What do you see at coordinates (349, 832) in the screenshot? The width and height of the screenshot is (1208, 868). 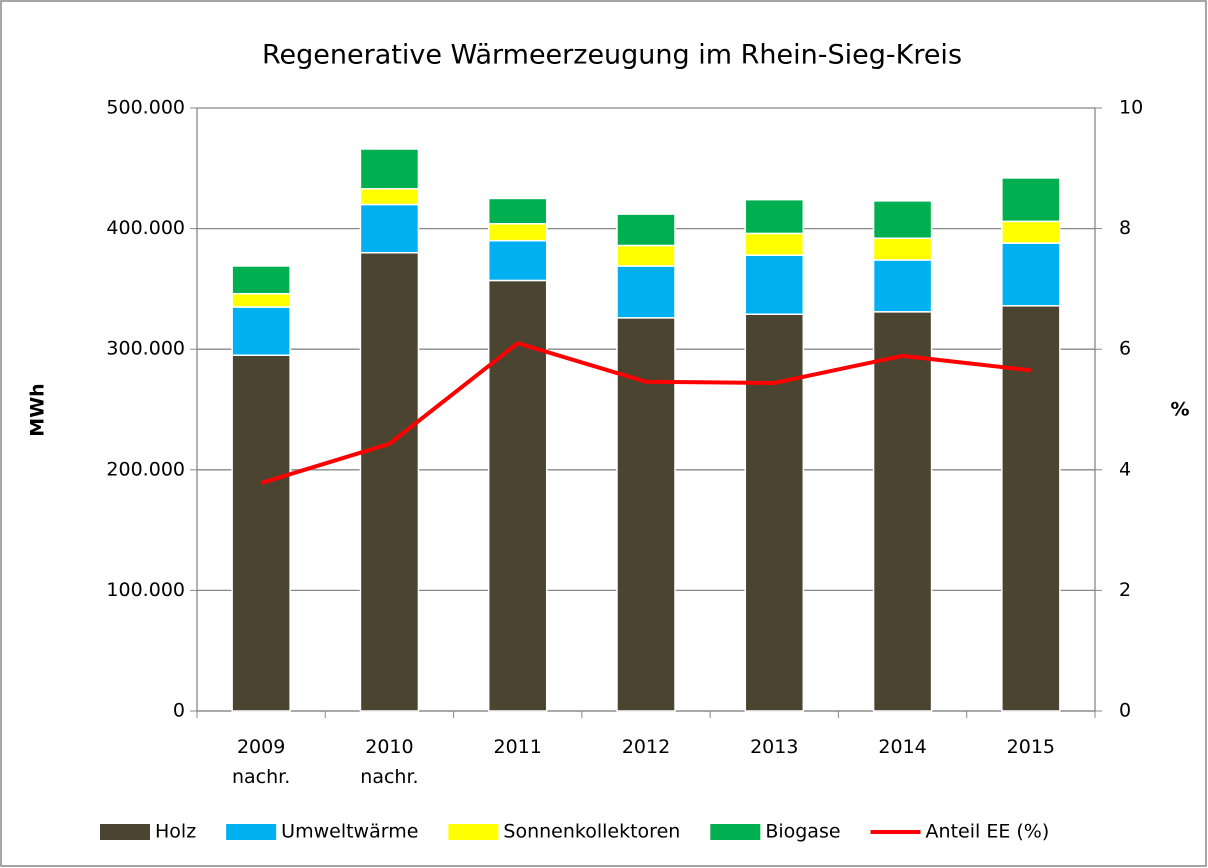 I see `legend-label: Umweltwärme` at bounding box center [349, 832].